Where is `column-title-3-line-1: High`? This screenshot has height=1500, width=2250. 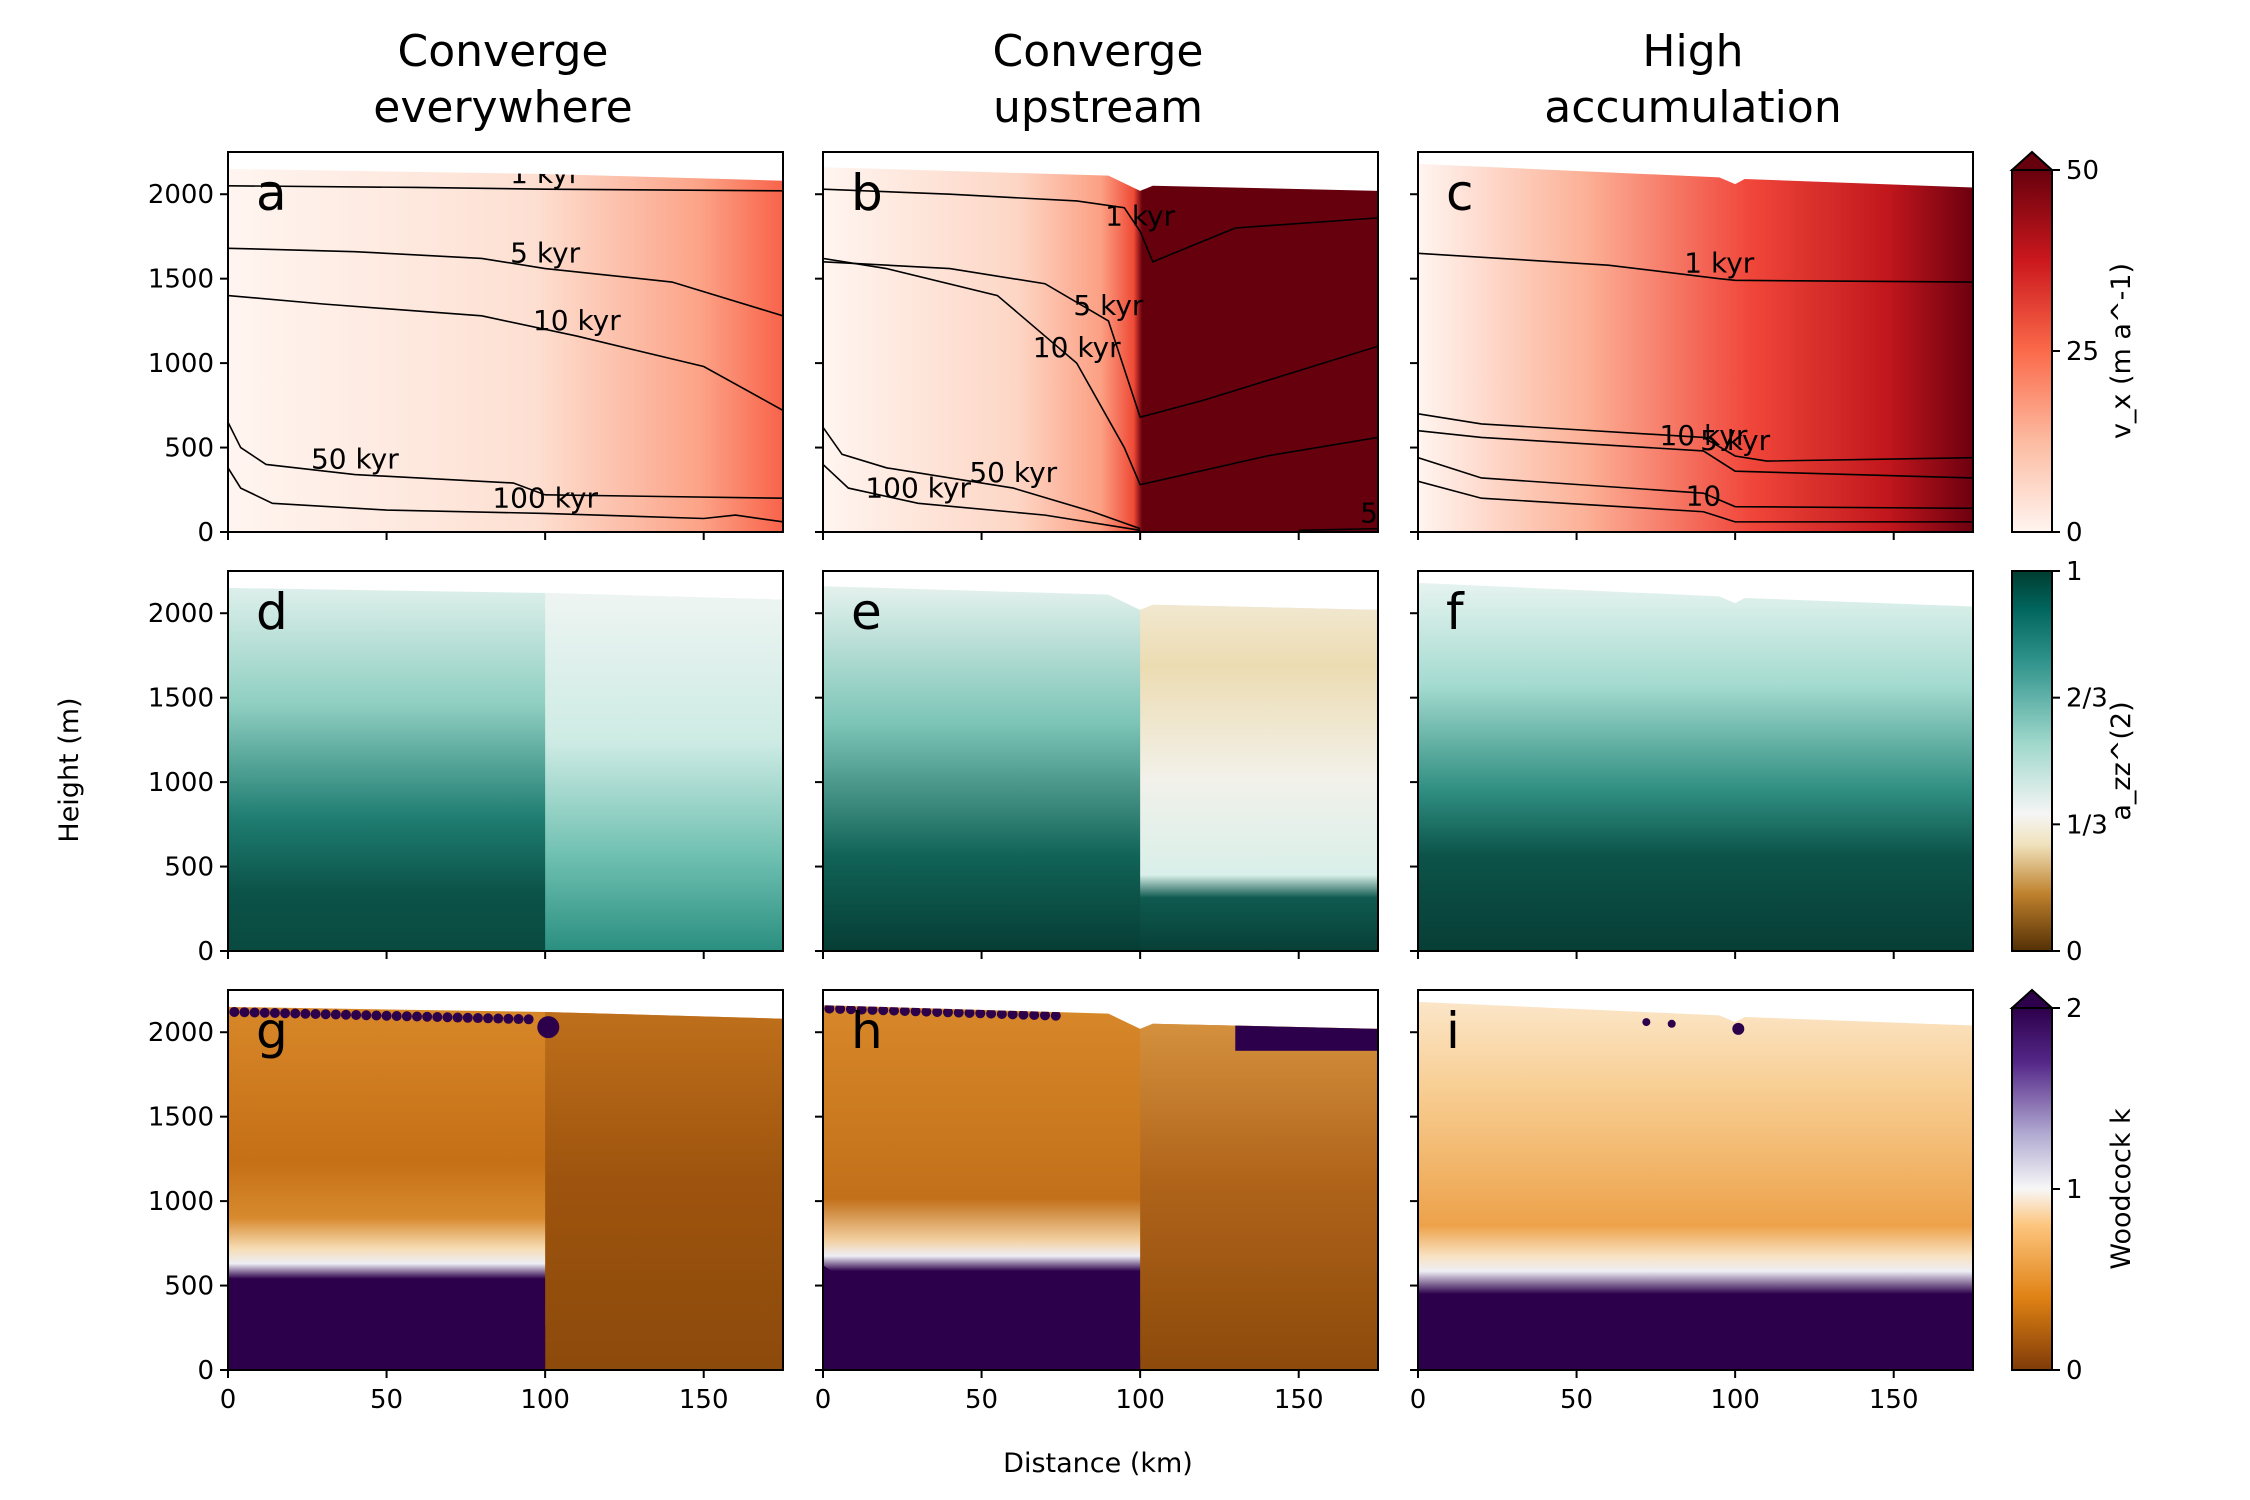 column-title-3-line-1: High is located at coordinates (1692, 51).